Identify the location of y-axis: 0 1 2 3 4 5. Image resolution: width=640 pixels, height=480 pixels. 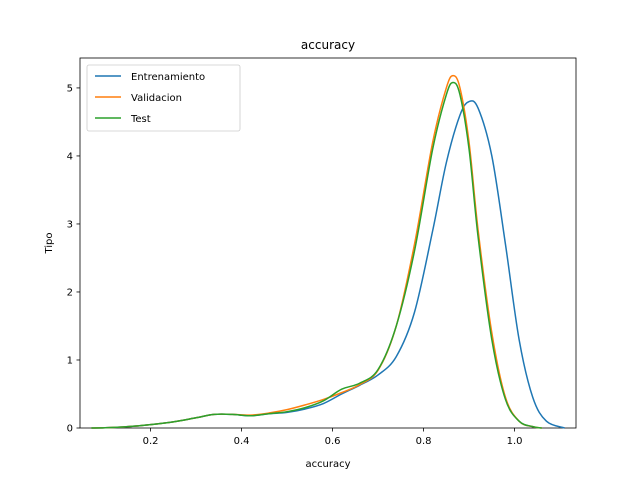
(73, 259).